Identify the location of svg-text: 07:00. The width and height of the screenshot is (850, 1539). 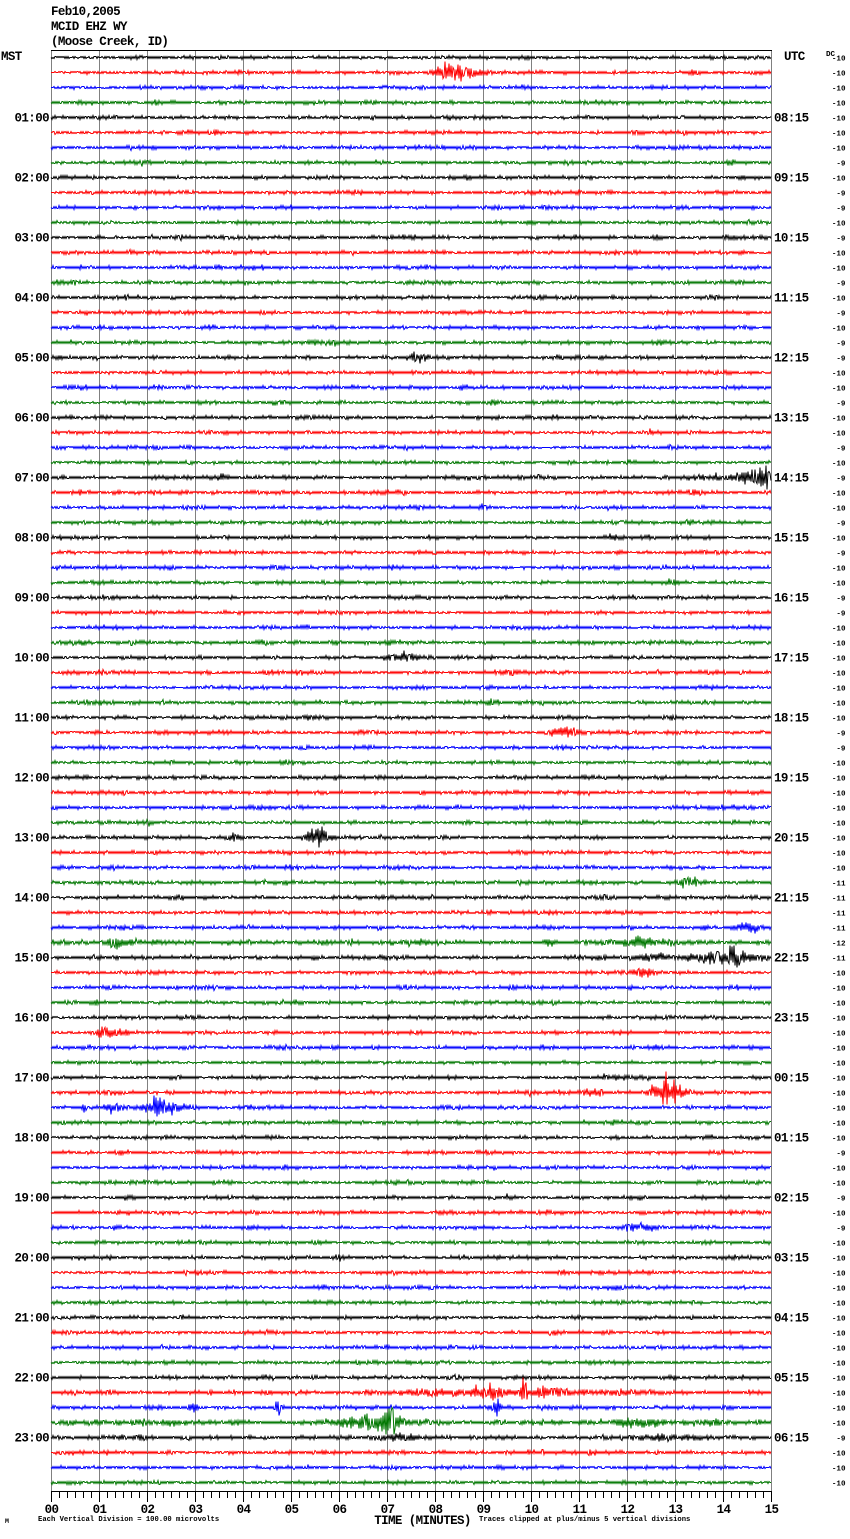
(31, 479).